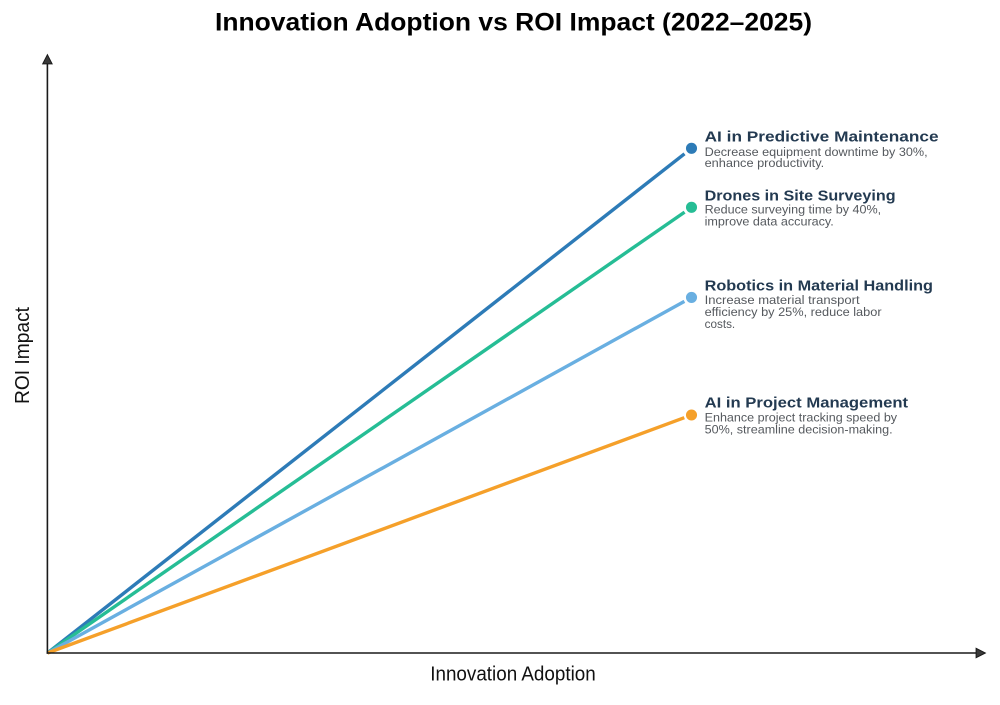  What do you see at coordinates (816, 152) in the screenshot?
I see `svg-text:Decrease equipment downtime by: Decrease equipment downtime by 30%,` at bounding box center [816, 152].